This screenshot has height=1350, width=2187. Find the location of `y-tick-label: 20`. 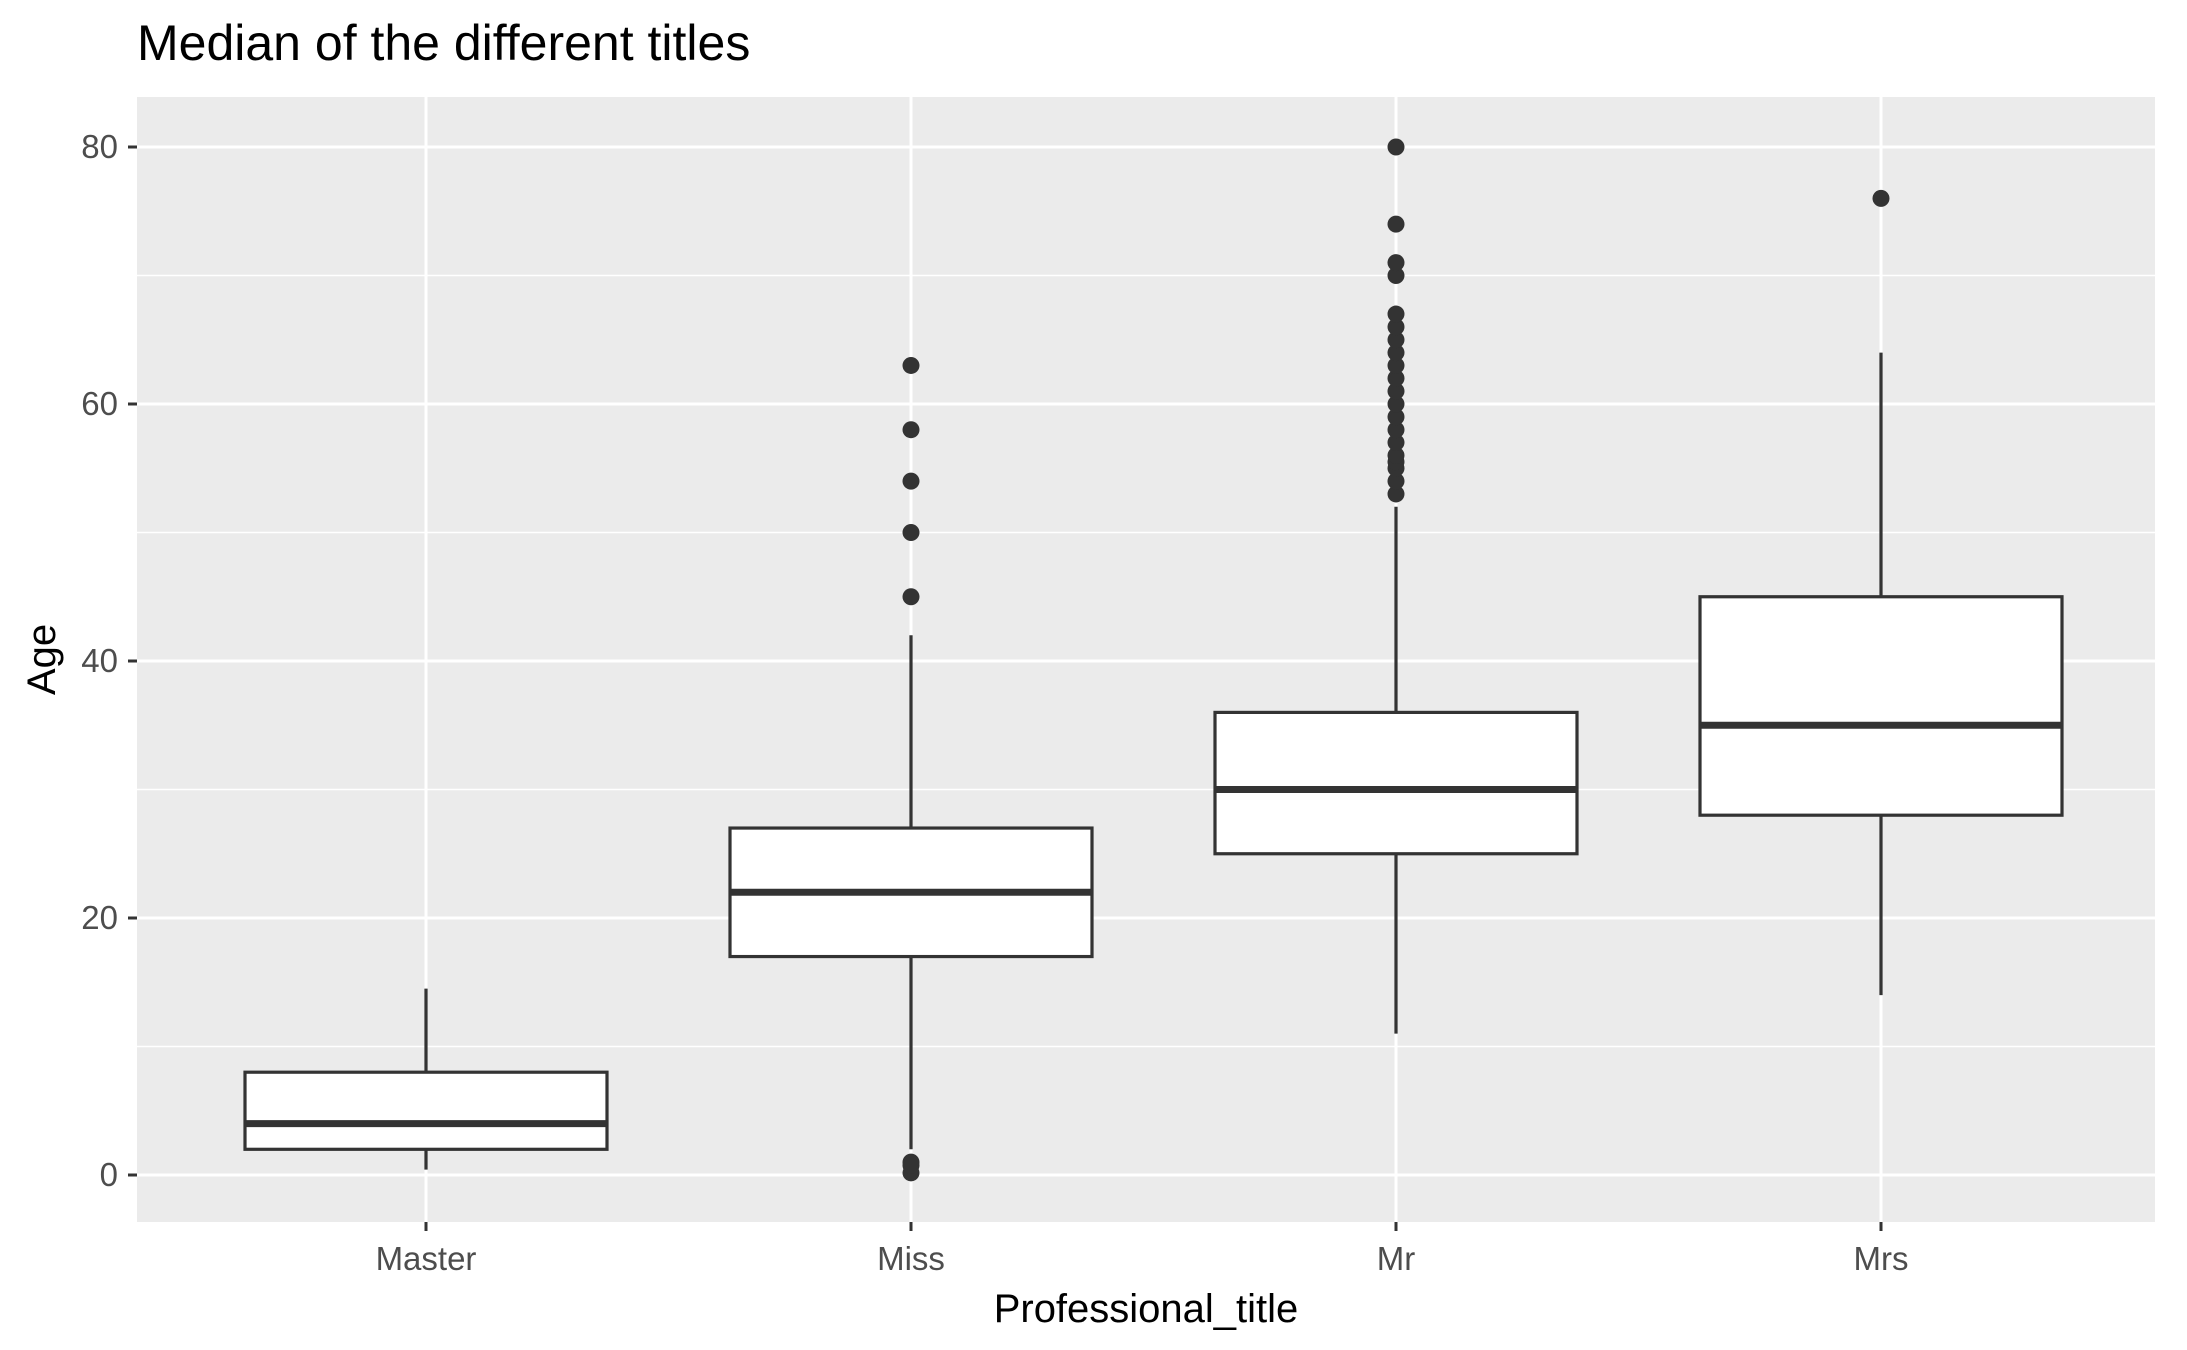

y-tick-label: 20 is located at coordinates (99, 917).